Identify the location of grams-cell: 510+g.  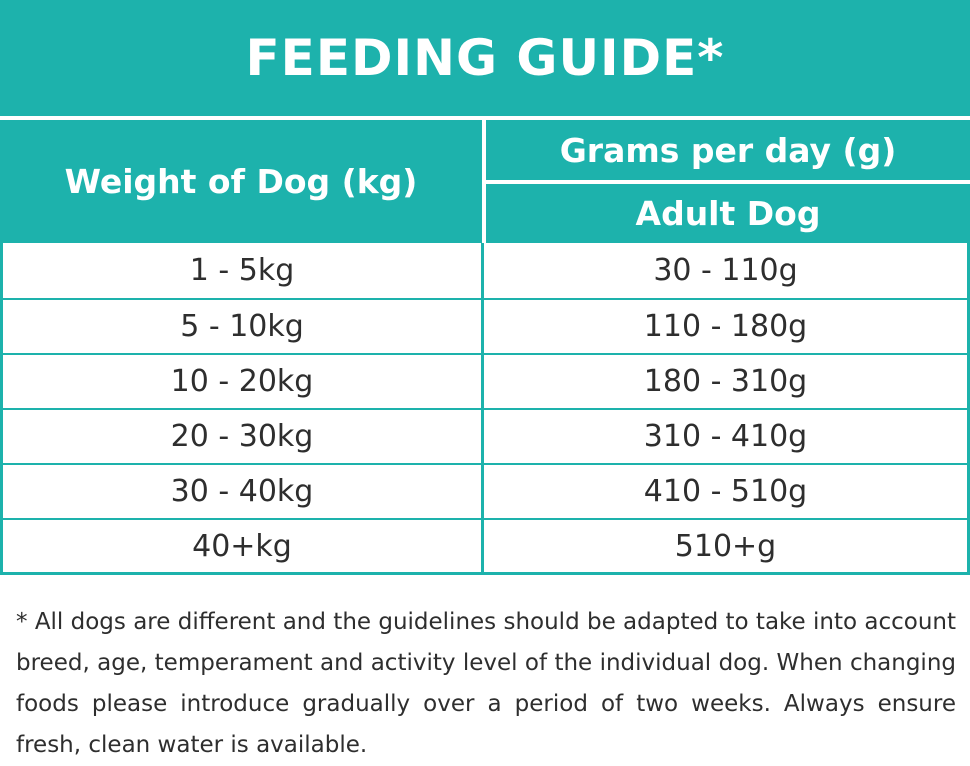
(725, 546).